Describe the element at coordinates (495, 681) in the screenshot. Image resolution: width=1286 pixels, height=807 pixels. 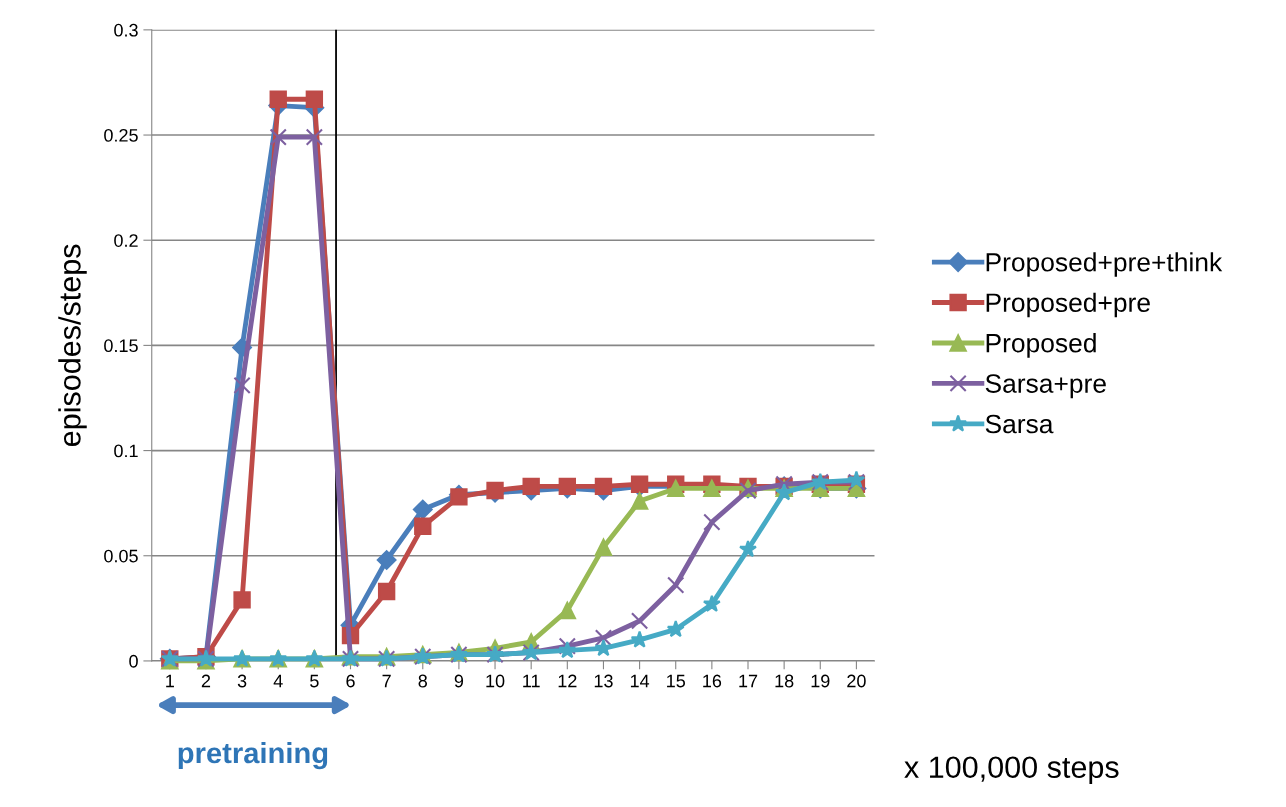
I see `x-tick-label: 10` at that location.